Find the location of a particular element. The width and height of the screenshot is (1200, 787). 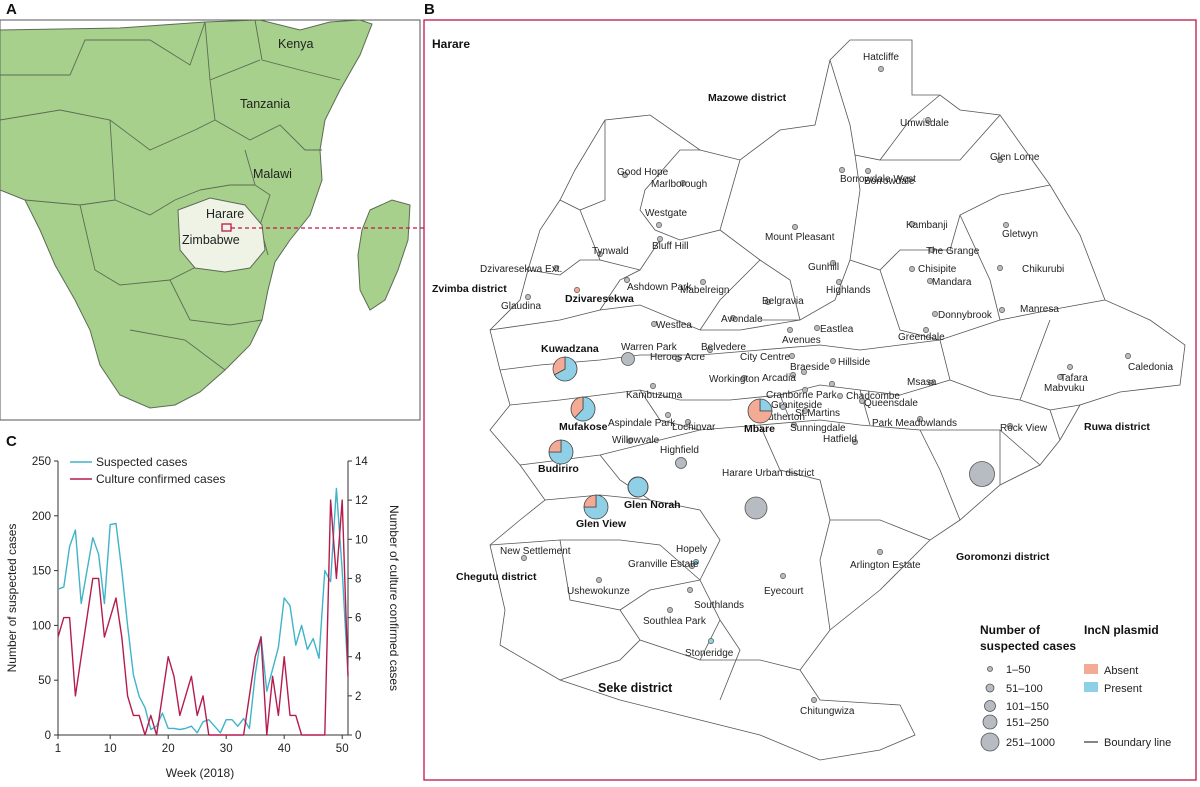

y-axis-right-label: Number of culture confirmed cases is located at coordinates (394, 598).